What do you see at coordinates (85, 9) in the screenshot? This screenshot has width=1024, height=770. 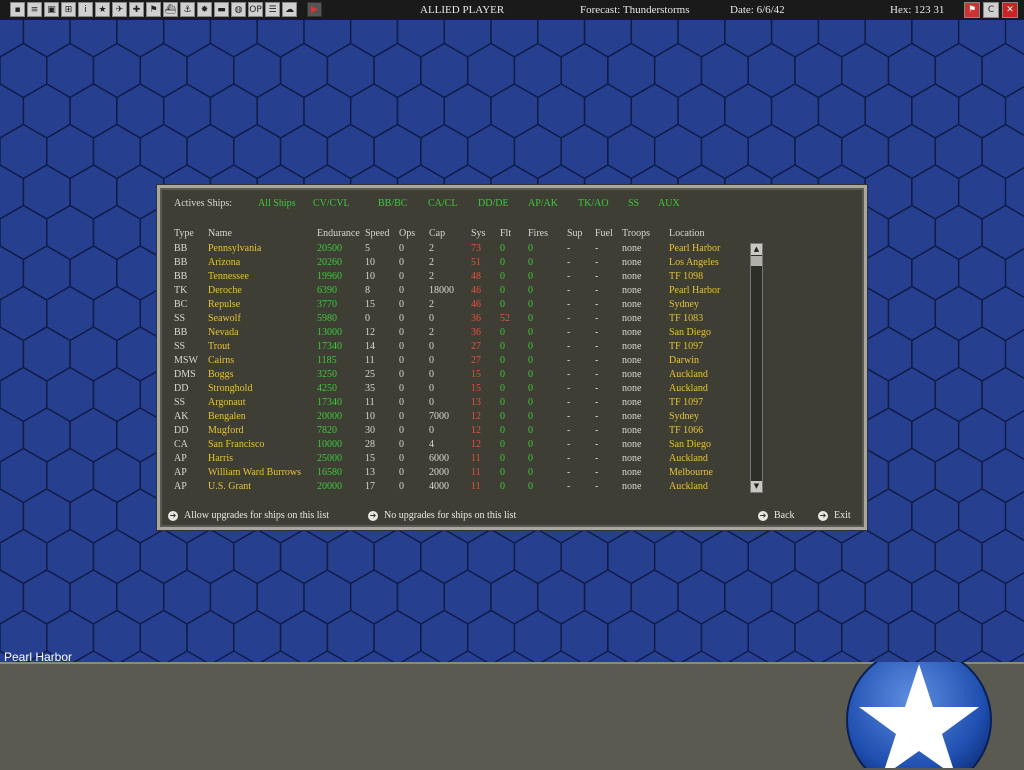 I see `info-icon: i` at bounding box center [85, 9].